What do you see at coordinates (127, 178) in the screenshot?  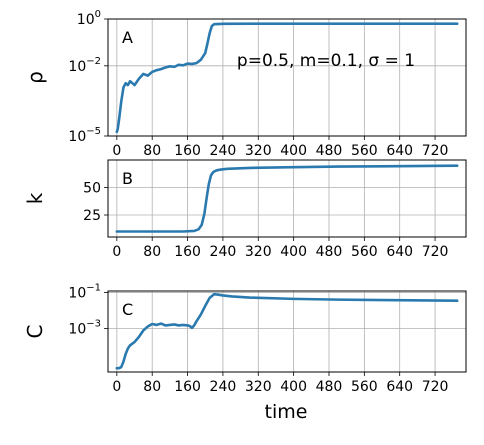 I see `panel-label: B` at bounding box center [127, 178].